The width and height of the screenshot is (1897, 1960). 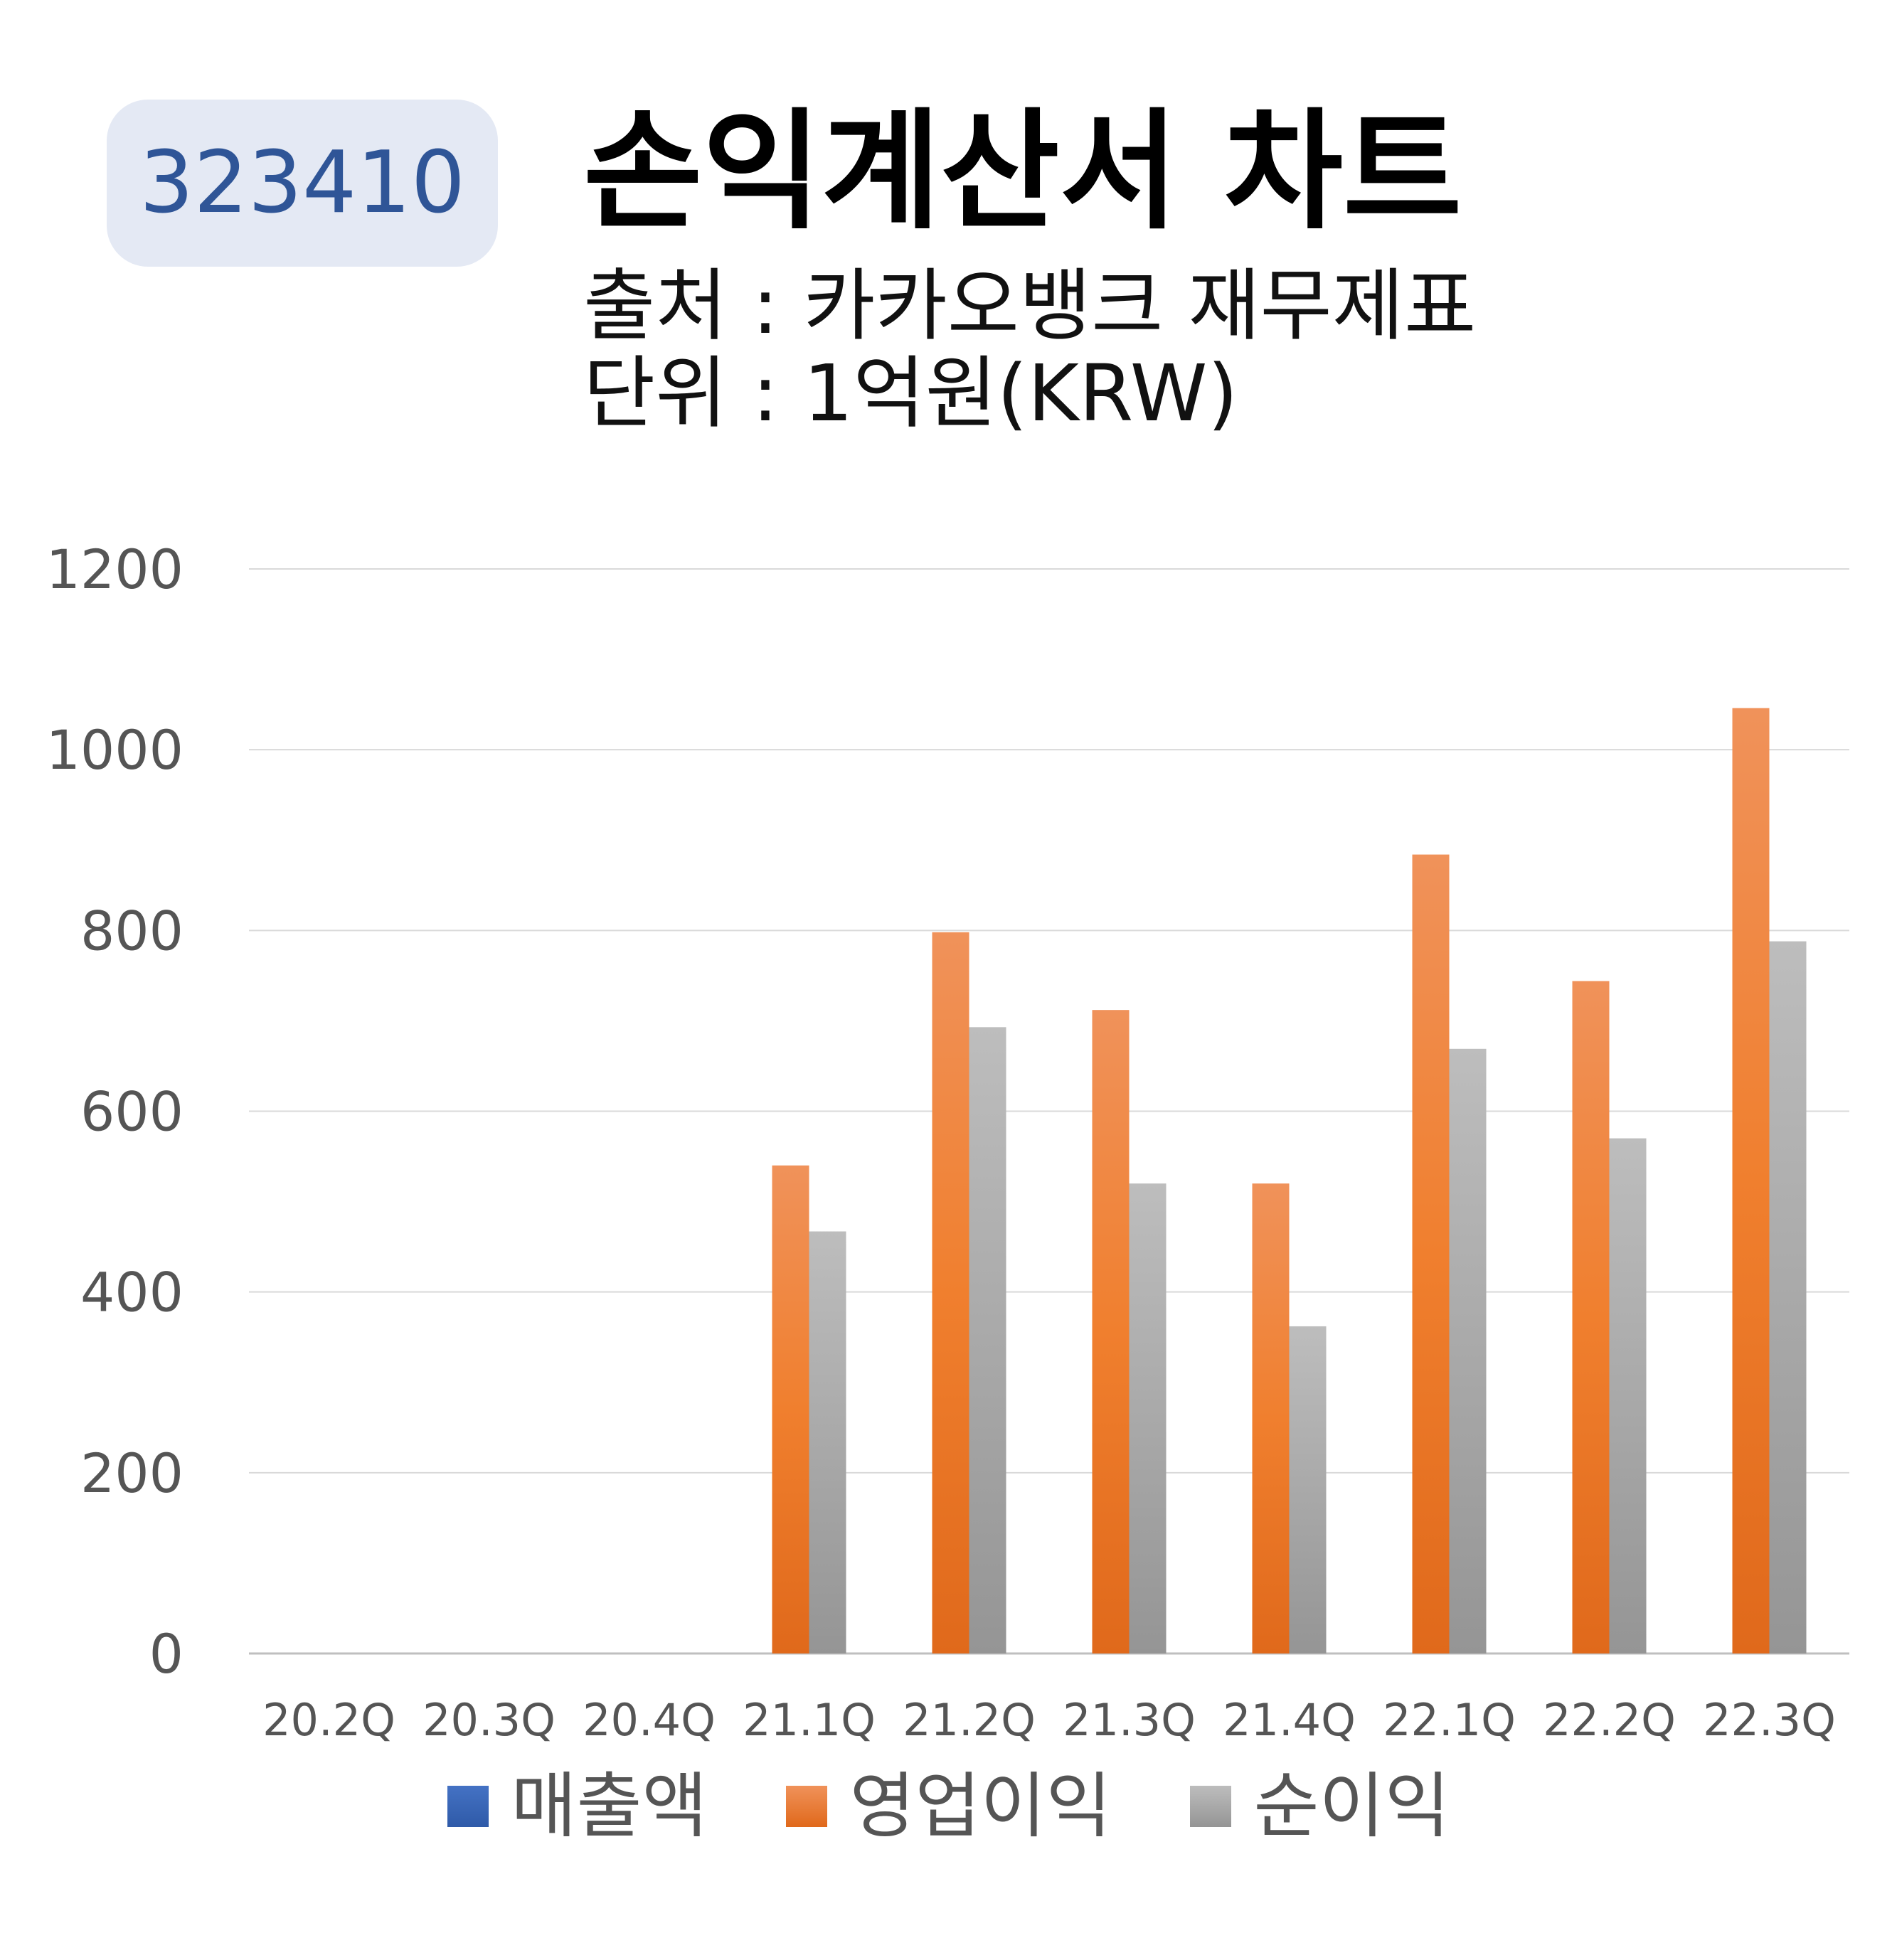 I want to click on legend-item-sales: 매출액, so click(x=577, y=1806).